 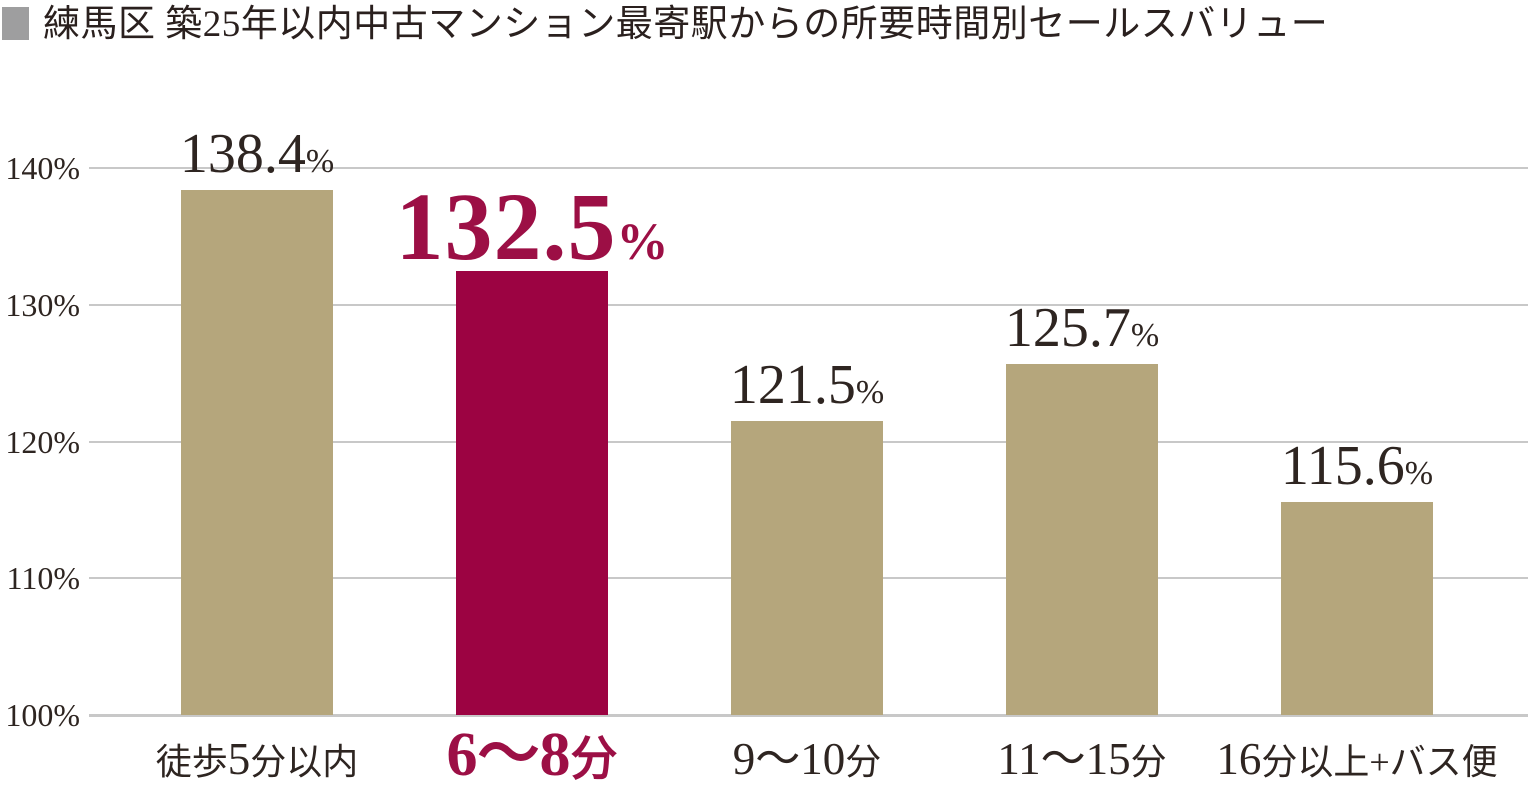 I want to click on bar-category-label: 16分以上+バス便, so click(x=1356, y=759).